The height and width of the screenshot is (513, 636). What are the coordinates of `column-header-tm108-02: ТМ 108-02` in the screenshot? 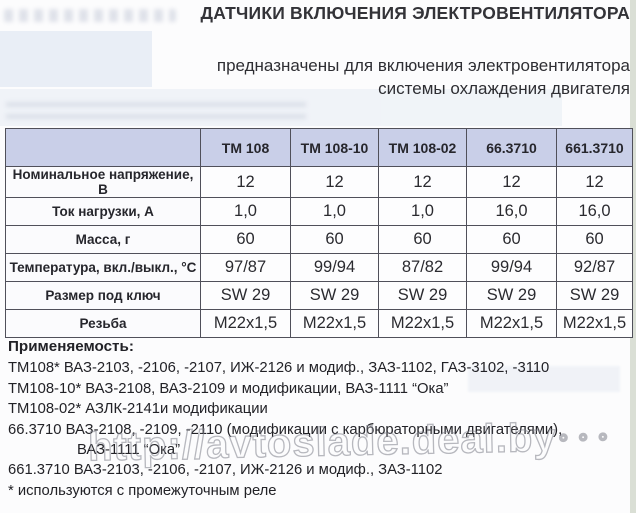 It's located at (422, 147).